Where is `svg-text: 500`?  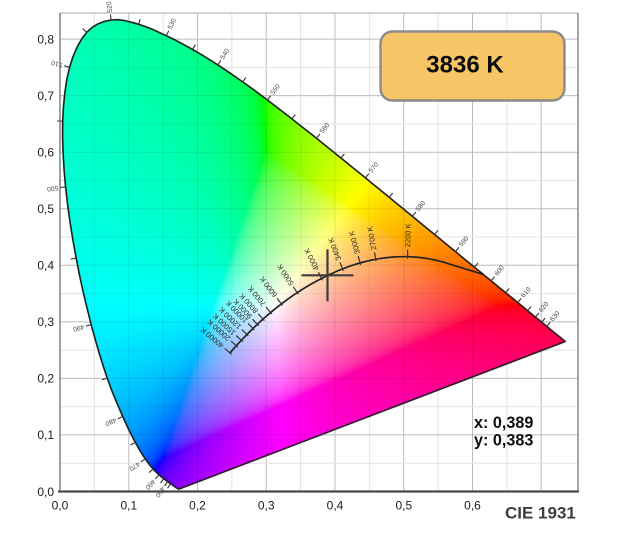
svg-text: 500 is located at coordinates (52, 188).